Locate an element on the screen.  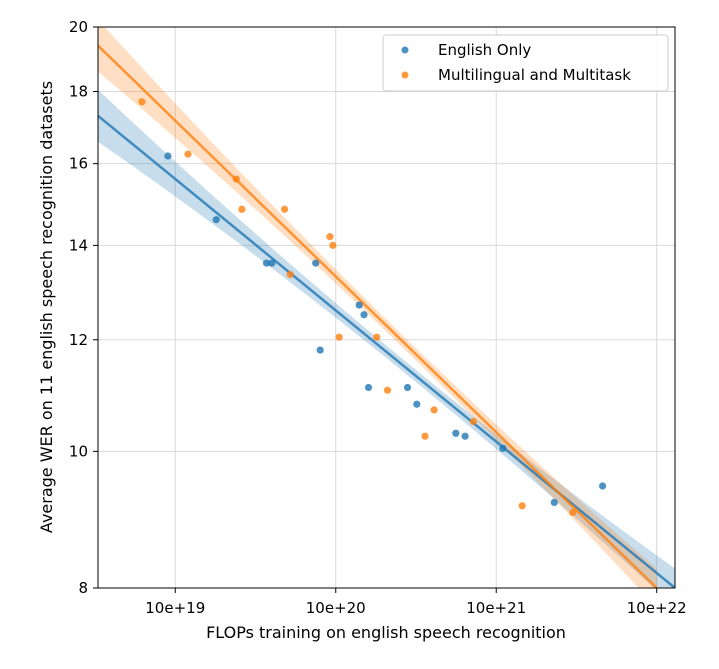
legend-label-multilingual: Multilingual and Multitask is located at coordinates (534, 75).